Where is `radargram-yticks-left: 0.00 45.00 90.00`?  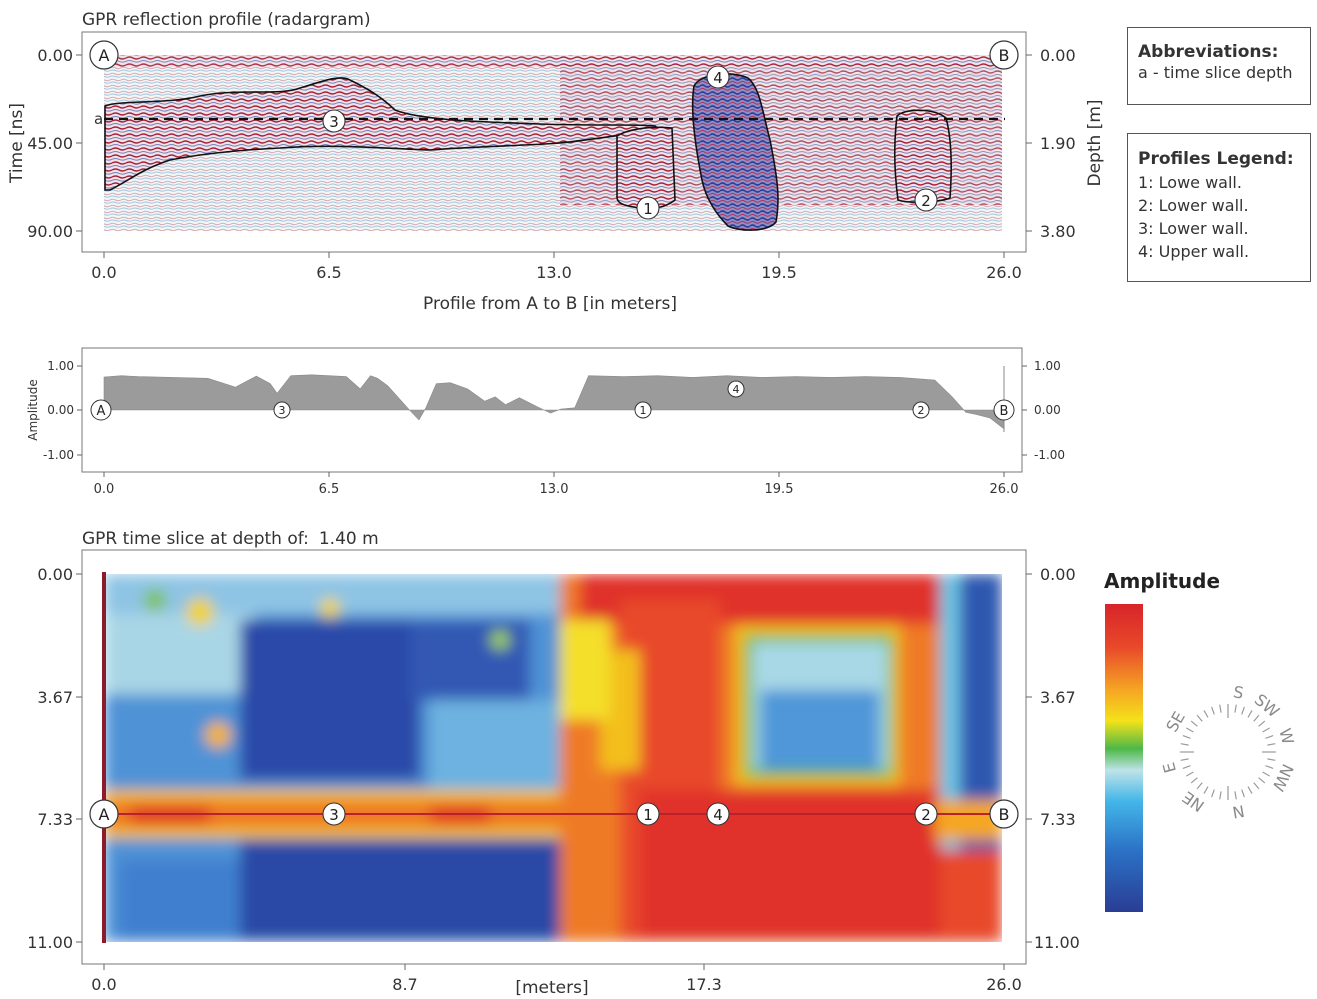 radargram-yticks-left: 0.00 45.00 90.00 is located at coordinates (54, 143).